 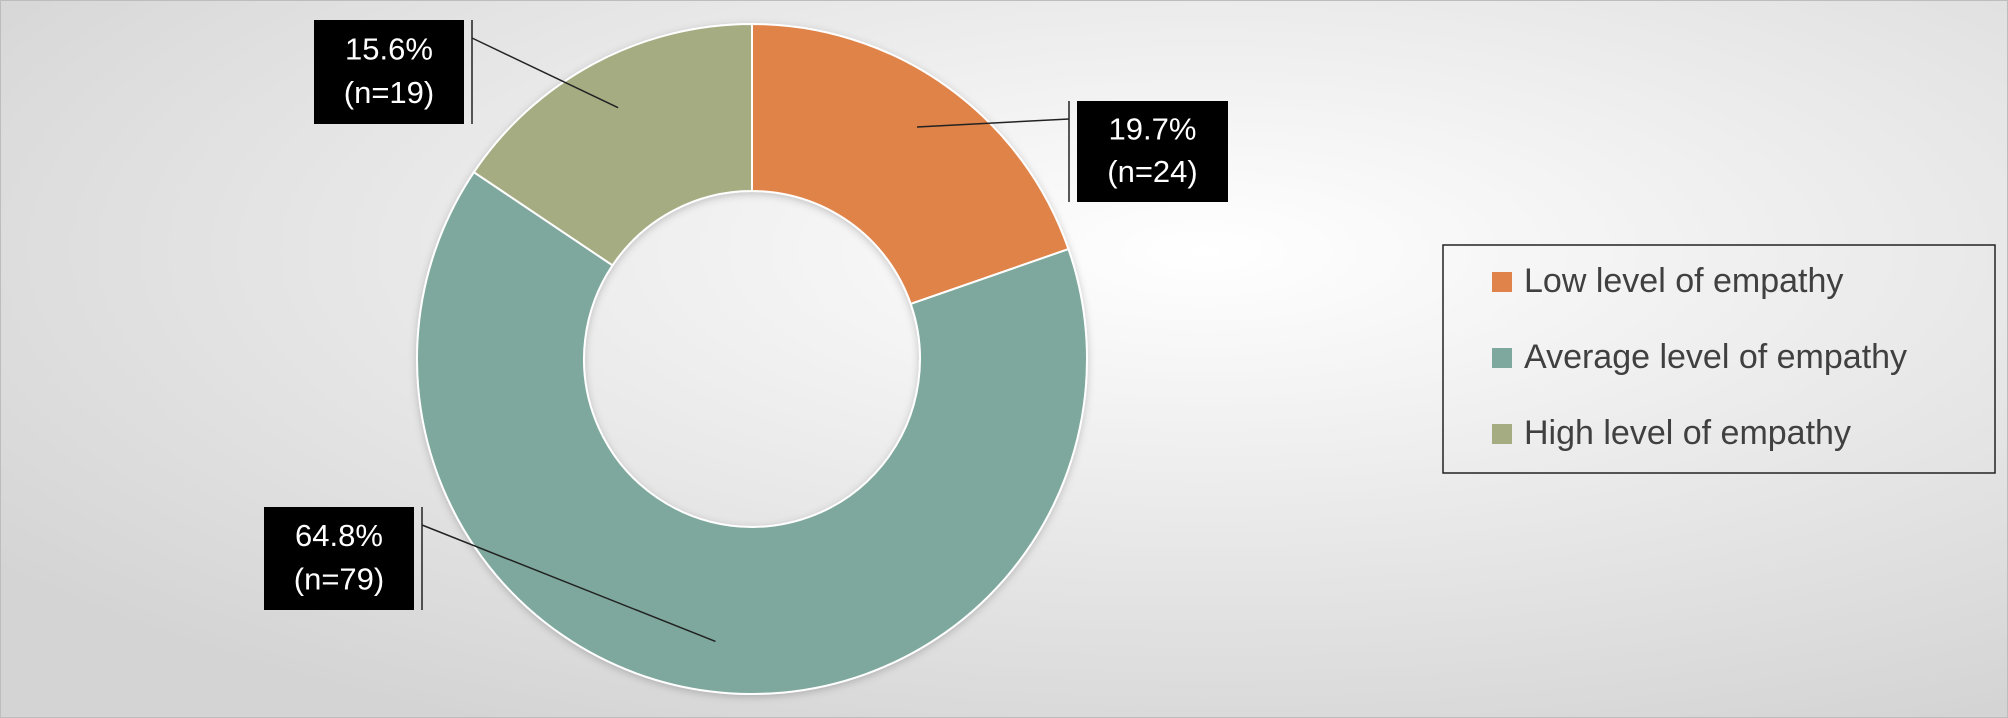 I want to click on data-label: 15.6%, so click(x=389, y=48).